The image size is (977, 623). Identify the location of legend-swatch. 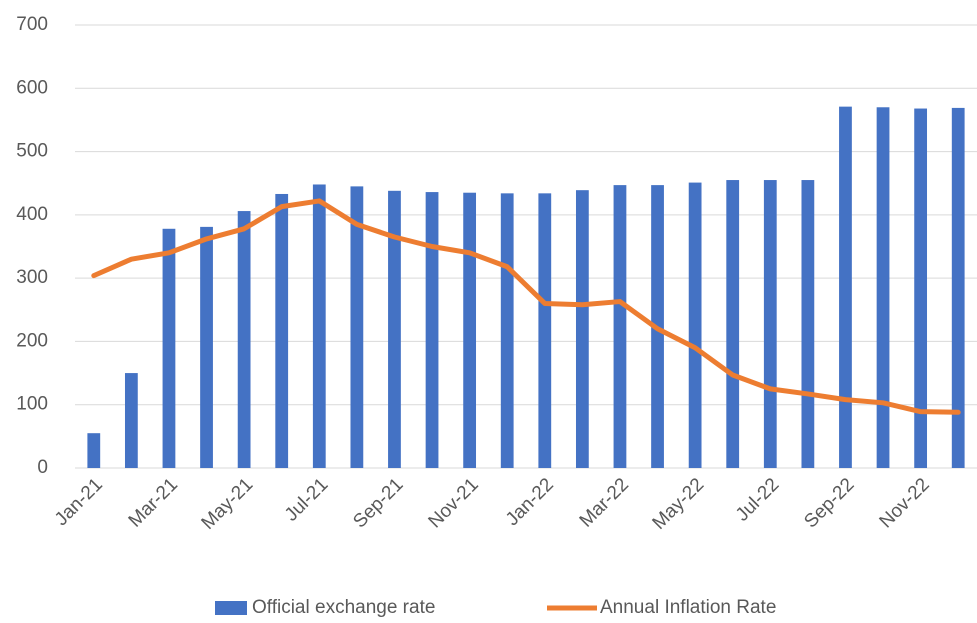
(231, 608).